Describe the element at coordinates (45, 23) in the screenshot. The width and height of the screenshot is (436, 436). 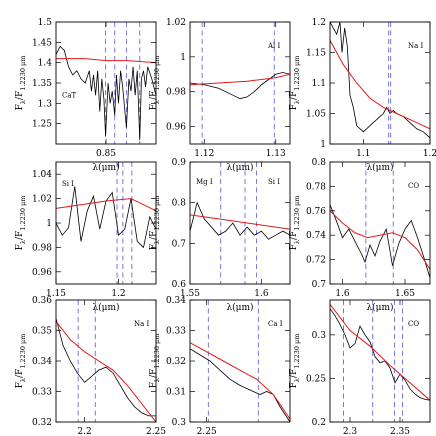
I see `y-tick-label: 1.5` at that location.